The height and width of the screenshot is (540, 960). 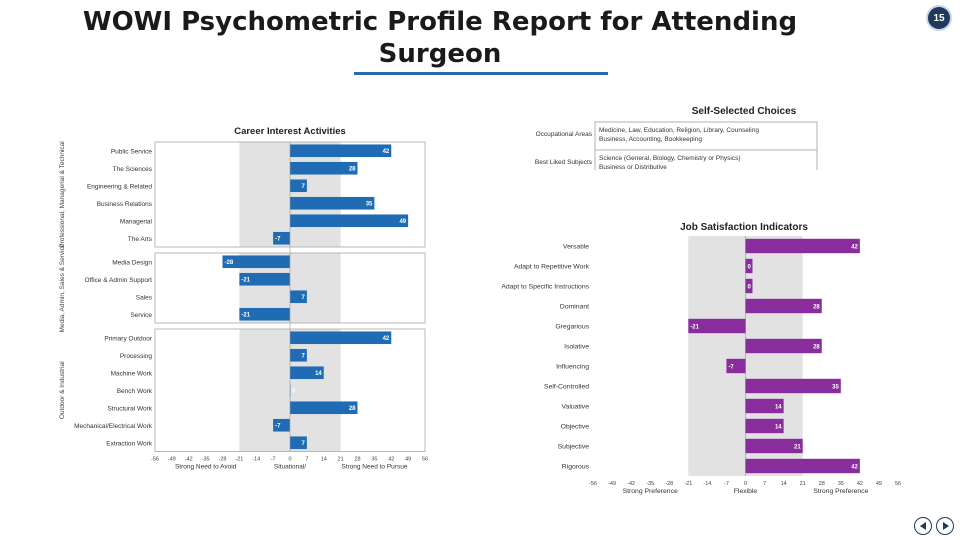 I want to click on career-data-label-media-design: -28, so click(x=229, y=263).